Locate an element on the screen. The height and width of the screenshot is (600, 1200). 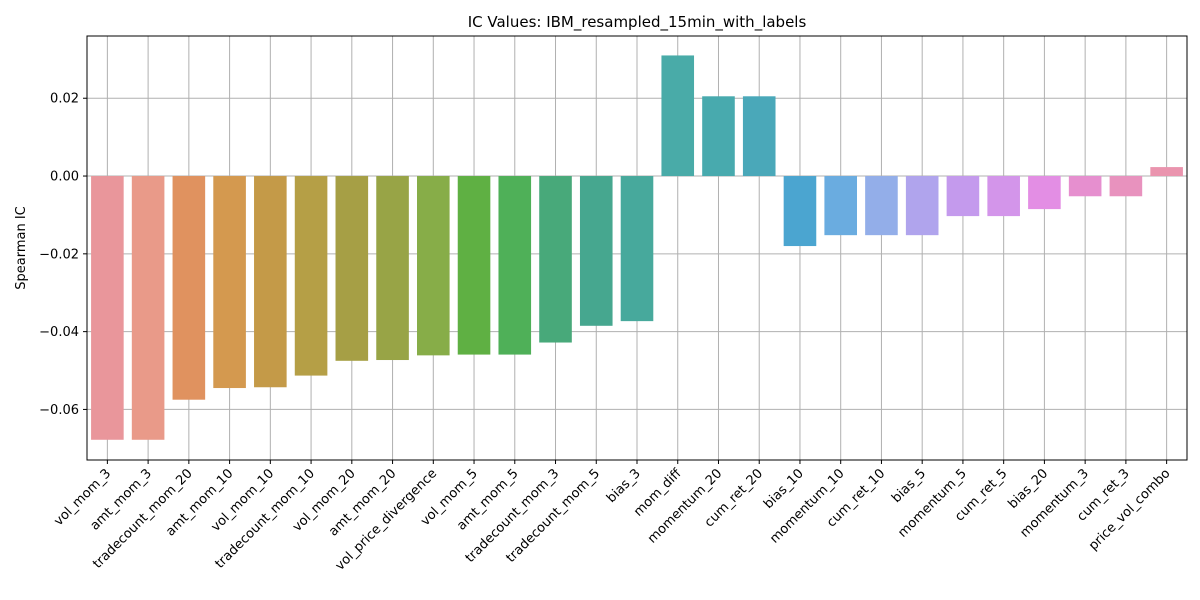
bar-vol-price-divergence is located at coordinates (433, 266).